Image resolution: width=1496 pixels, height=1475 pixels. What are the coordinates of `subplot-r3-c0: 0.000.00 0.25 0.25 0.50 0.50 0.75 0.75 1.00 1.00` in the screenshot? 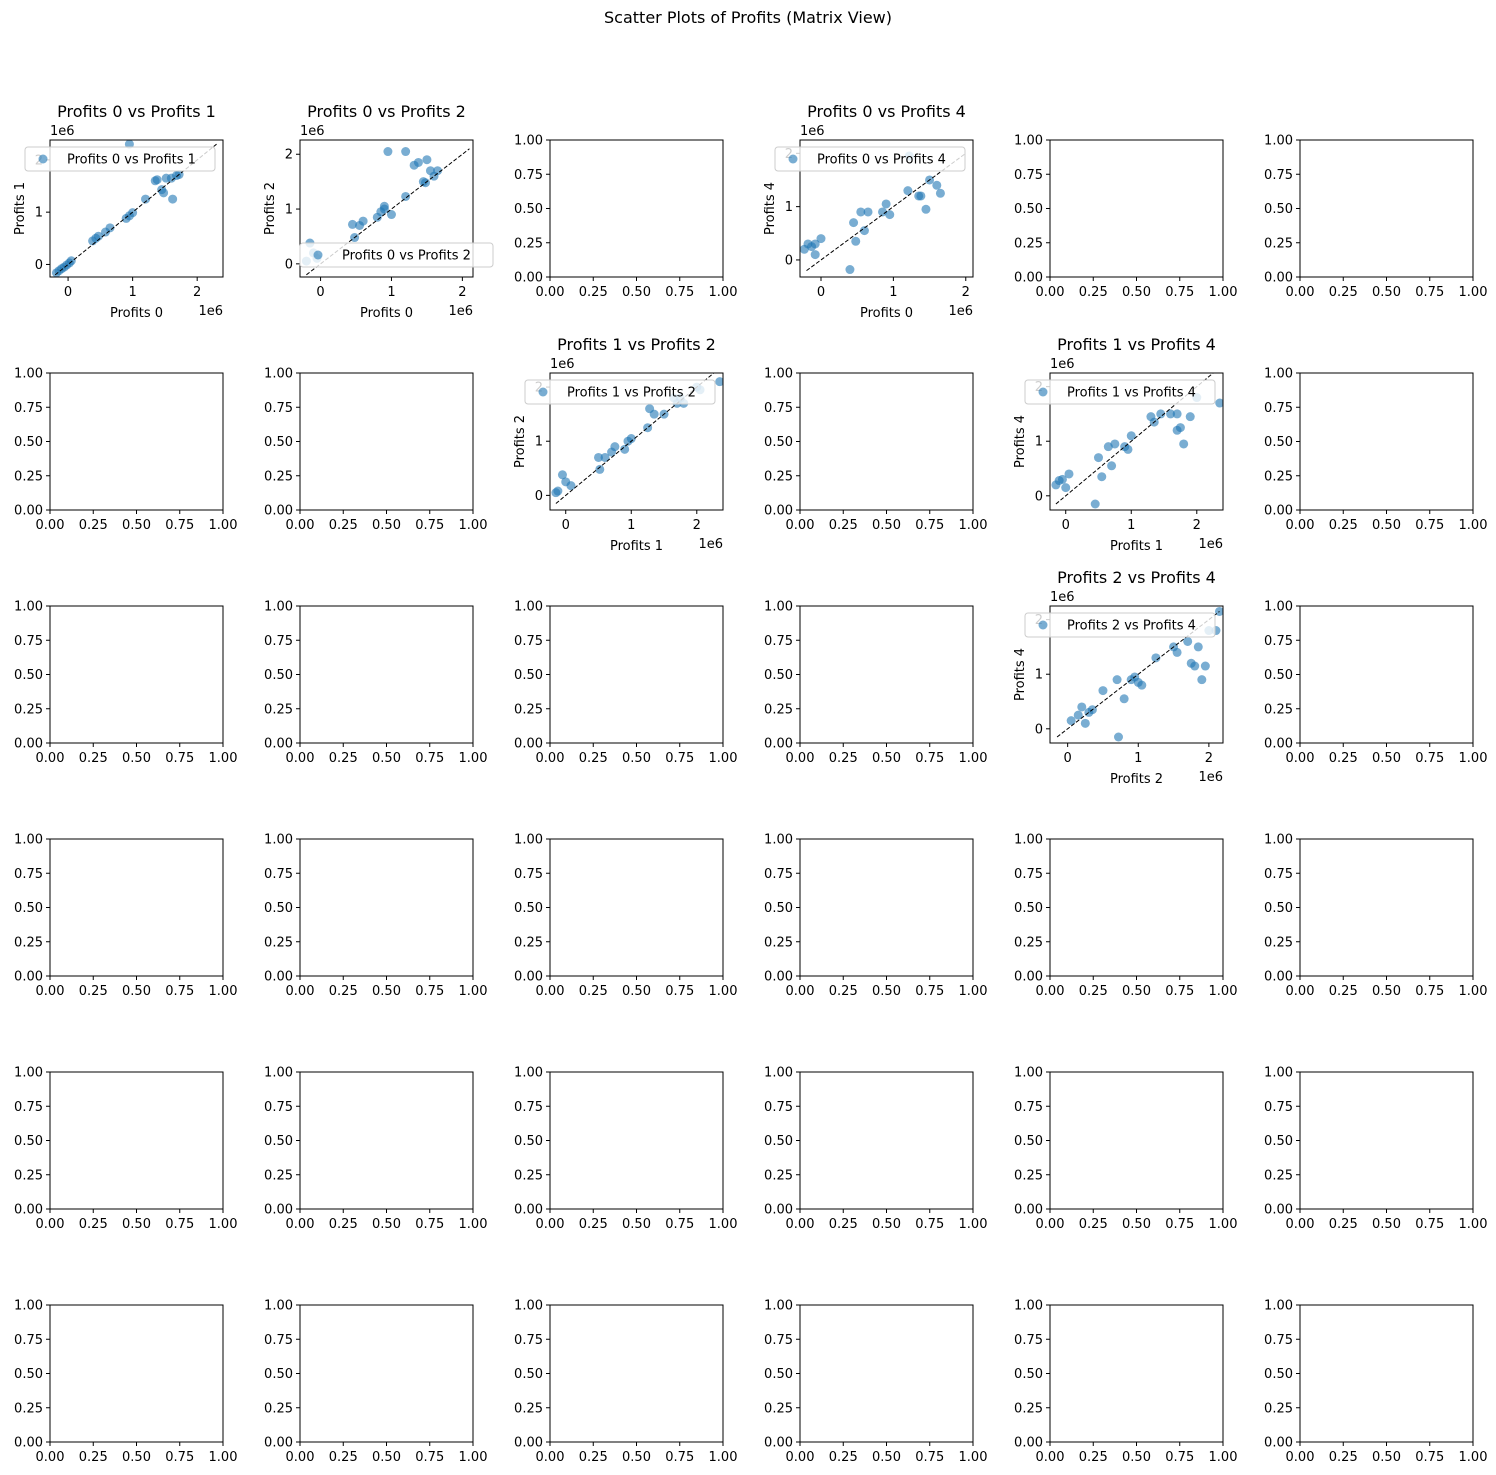 It's located at (125, 916).